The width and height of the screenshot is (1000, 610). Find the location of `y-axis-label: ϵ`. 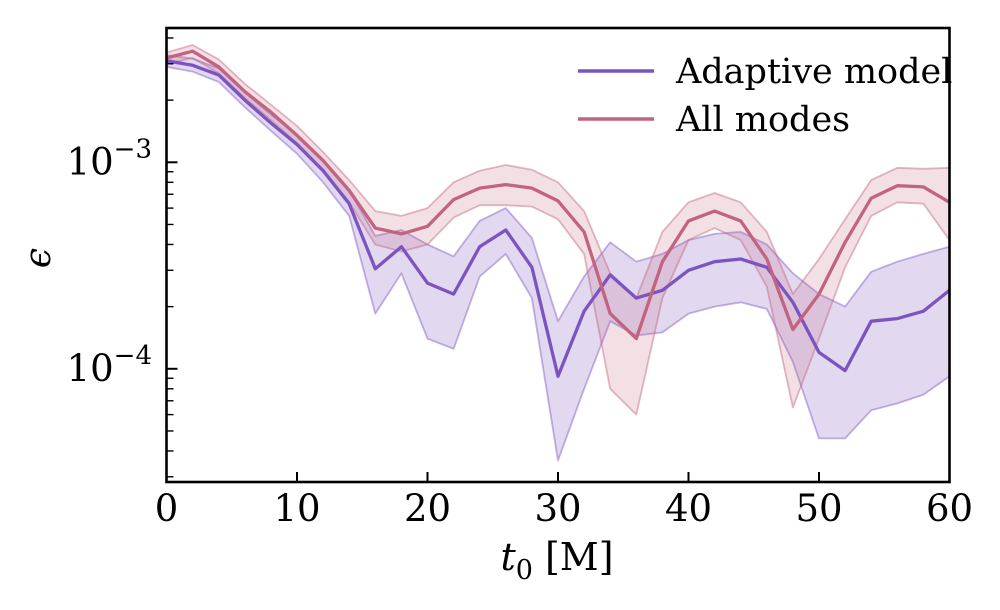

y-axis-label: ϵ is located at coordinates (38, 258).